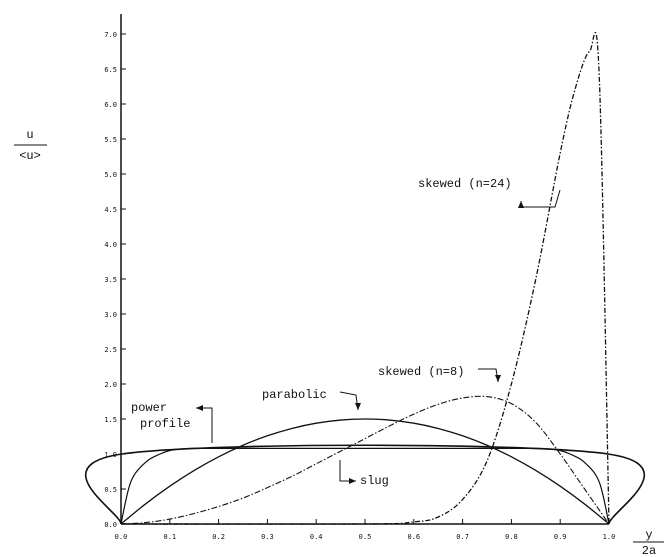  Describe the element at coordinates (294, 395) in the screenshot. I see `annotation-parabolic: parabolic` at that location.